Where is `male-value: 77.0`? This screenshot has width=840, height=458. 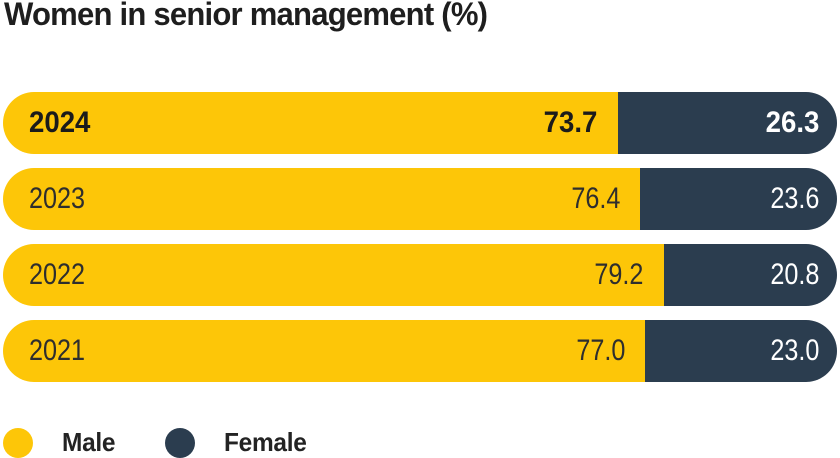
male-value: 77.0 is located at coordinates (601, 350).